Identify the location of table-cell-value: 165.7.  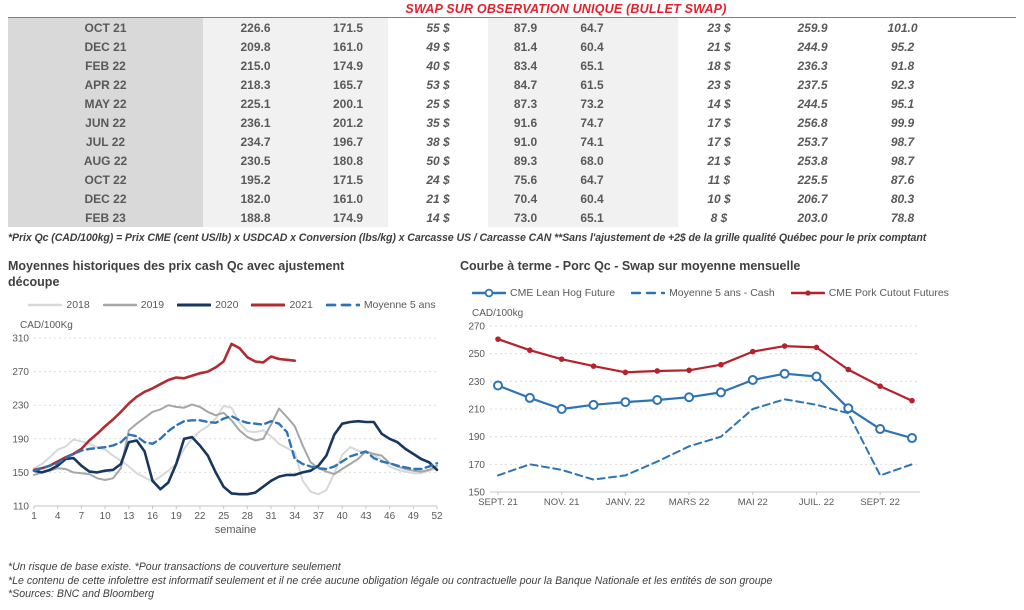
(348, 84).